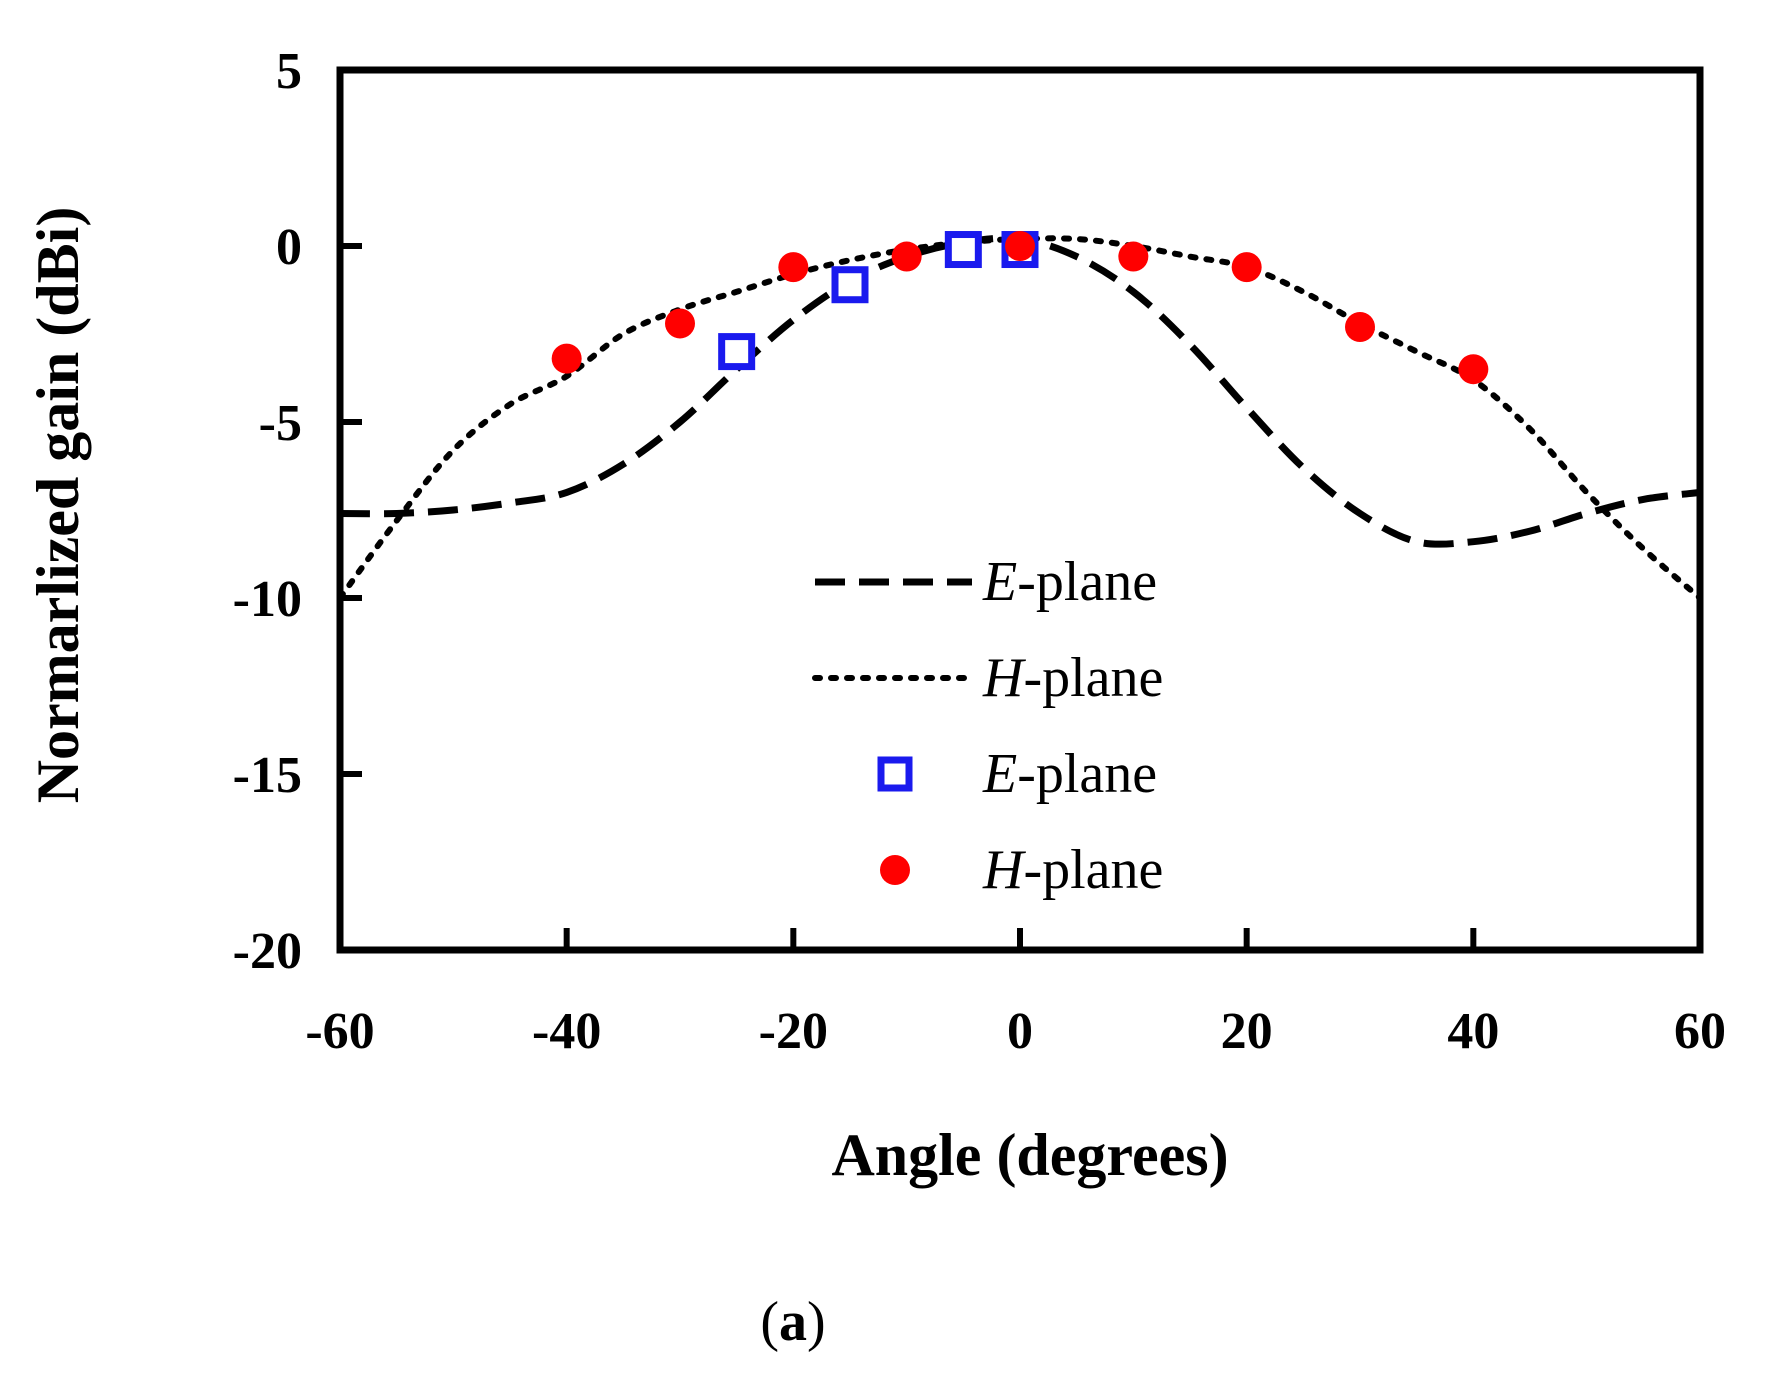 This screenshot has width=1768, height=1390. I want to click on y-tick-label: -10, so click(267, 599).